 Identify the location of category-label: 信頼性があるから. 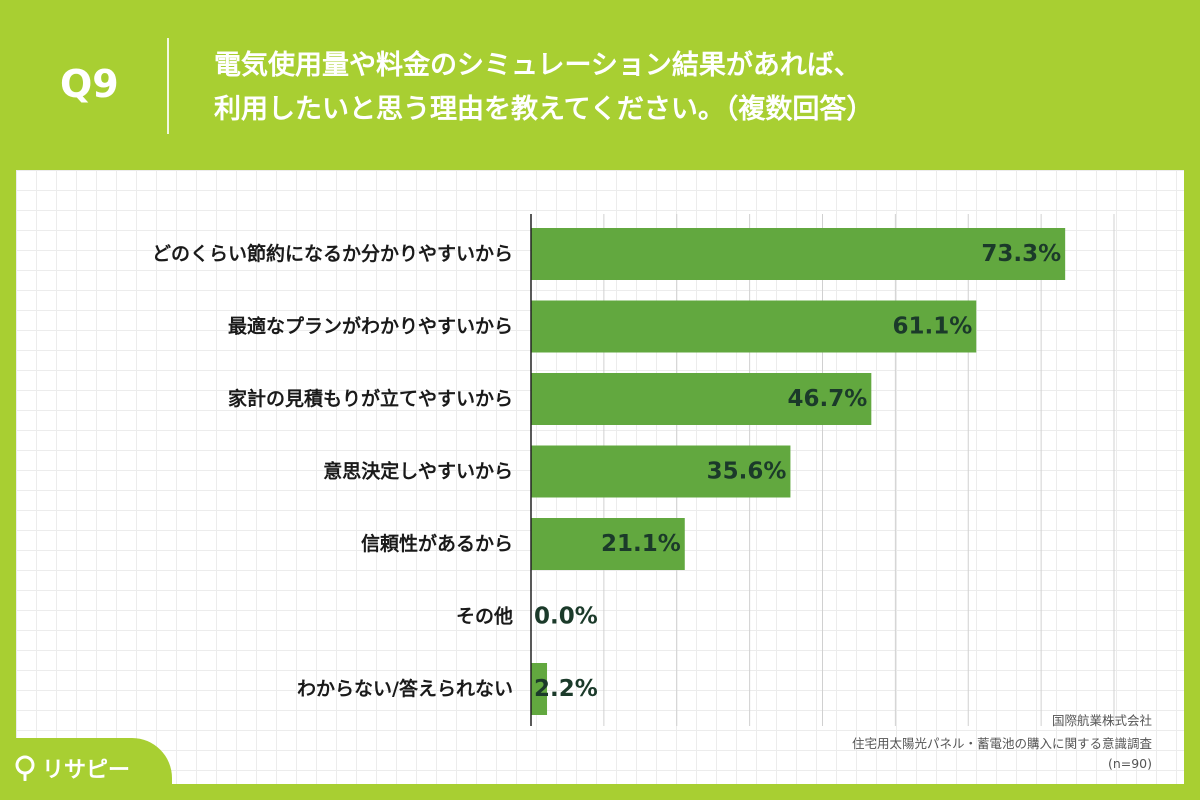
(437, 543).